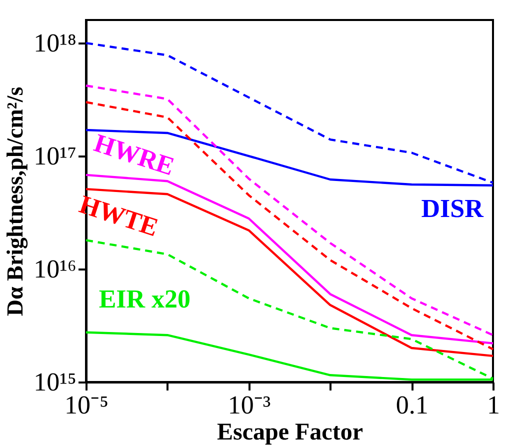 The width and height of the screenshot is (512, 448). What do you see at coordinates (55, 156) in the screenshot?
I see `y-tick-label: 10¹⁷` at bounding box center [55, 156].